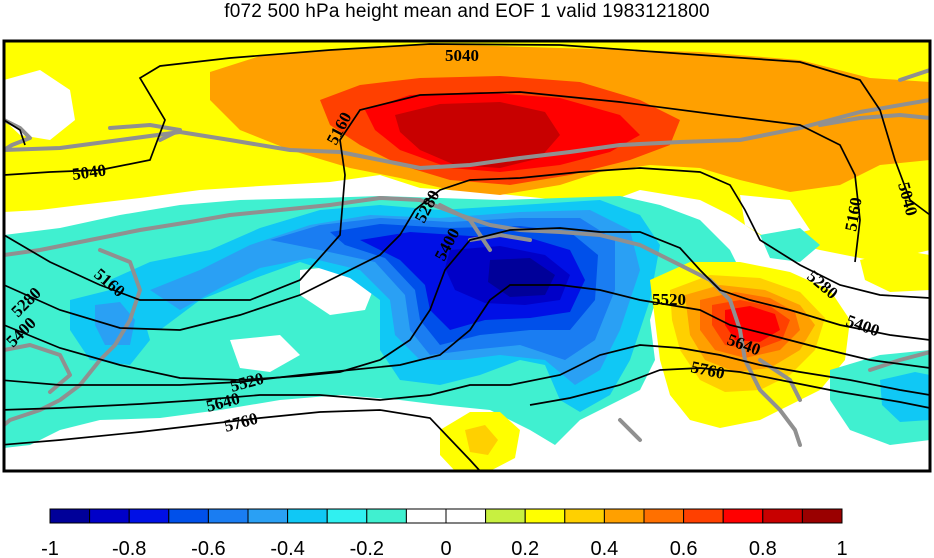  What do you see at coordinates (604, 548) in the screenshot?
I see `colorbar-tick-label: 0.4` at bounding box center [604, 548].